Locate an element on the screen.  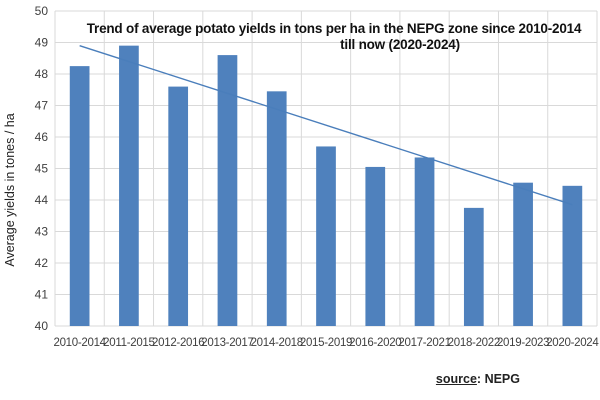
bar-2012-2016 is located at coordinates (178, 206).